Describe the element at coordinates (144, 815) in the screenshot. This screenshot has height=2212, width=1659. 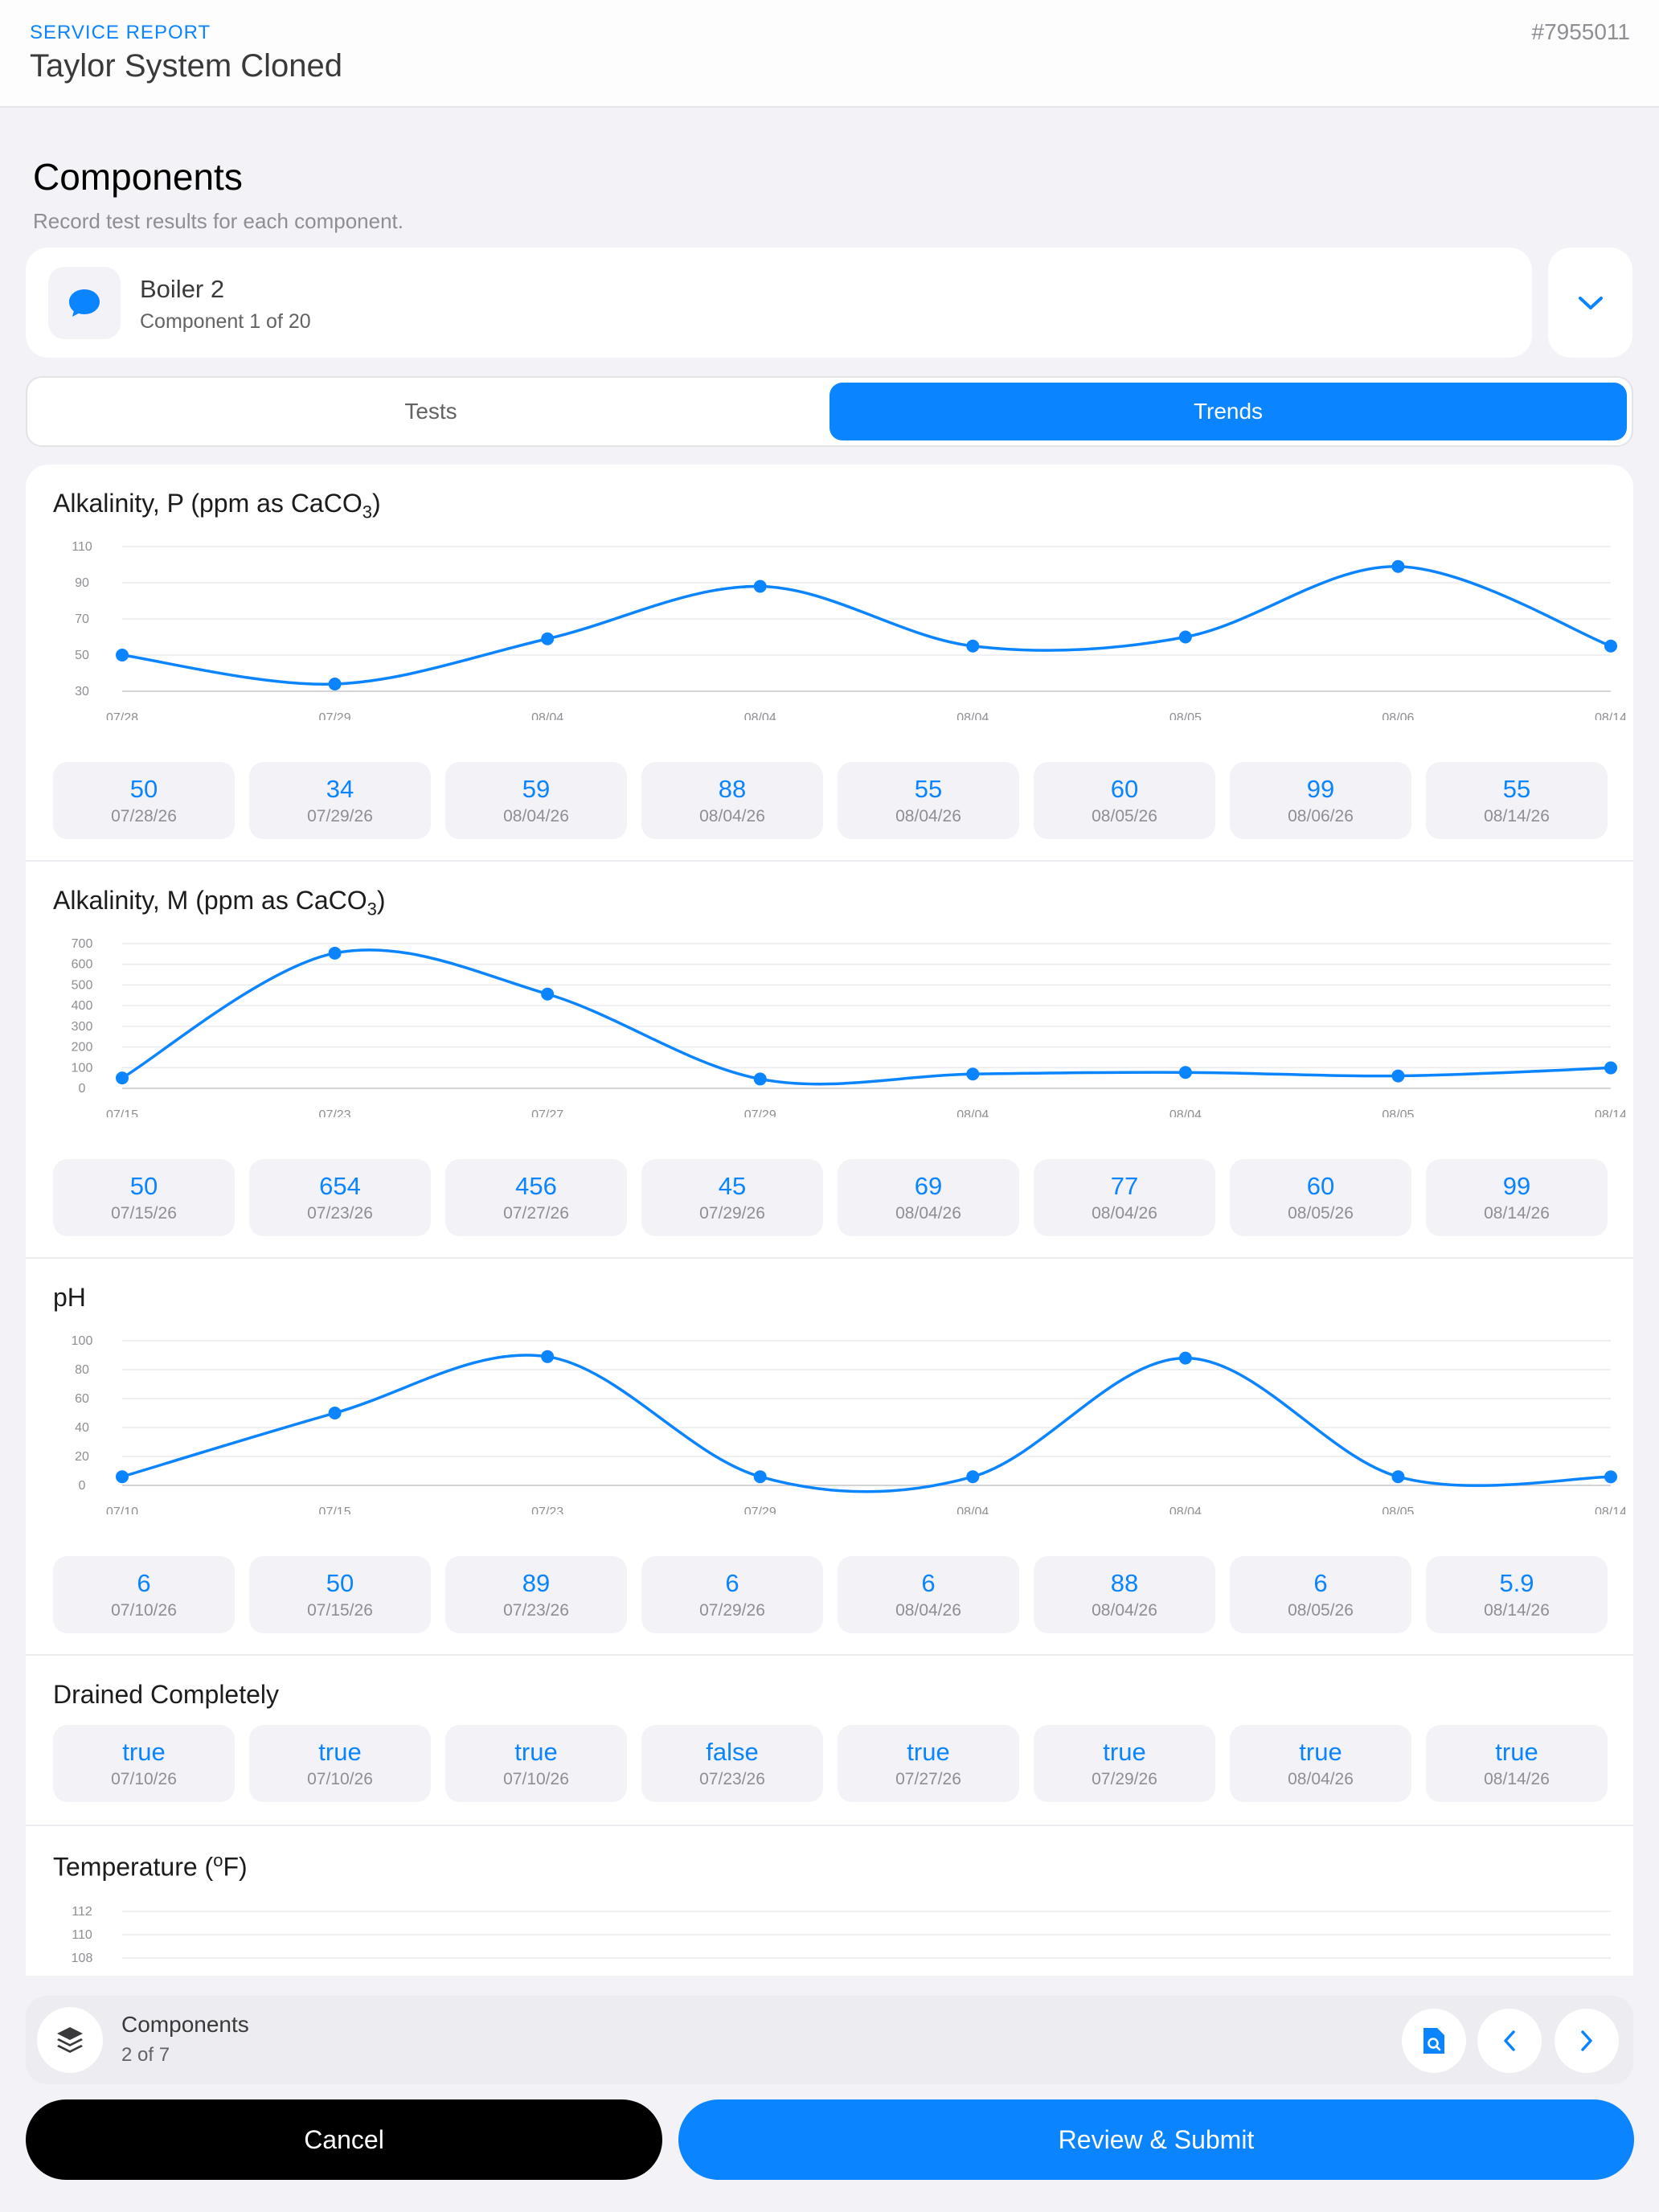
I see `reading-date: 07/28/26` at that location.